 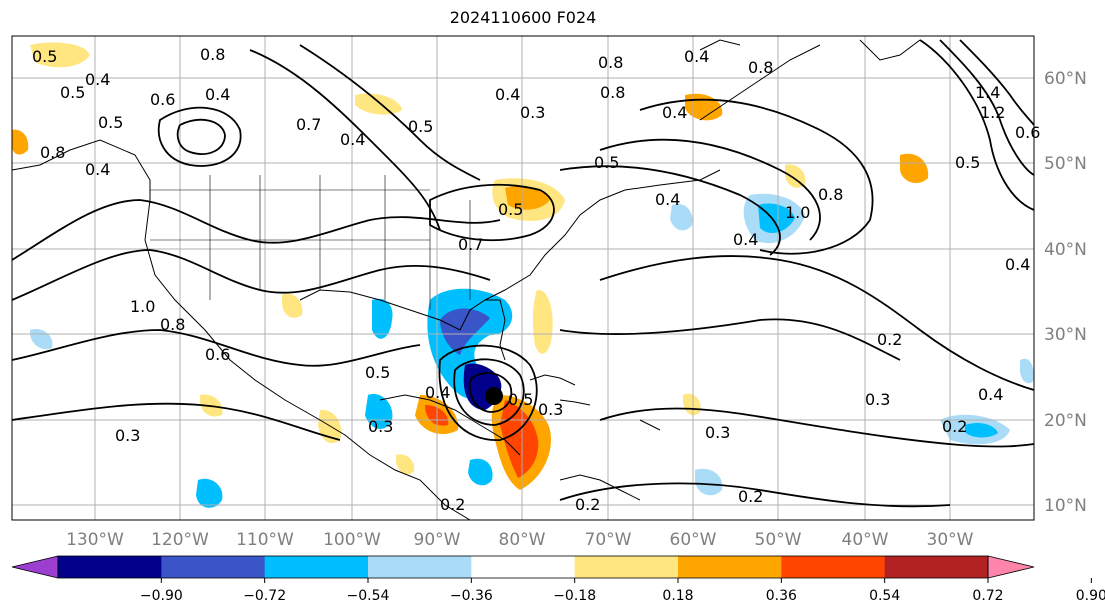 What do you see at coordinates (693, 540) in the screenshot?
I see `lon-tick-label: 60°W` at bounding box center [693, 540].